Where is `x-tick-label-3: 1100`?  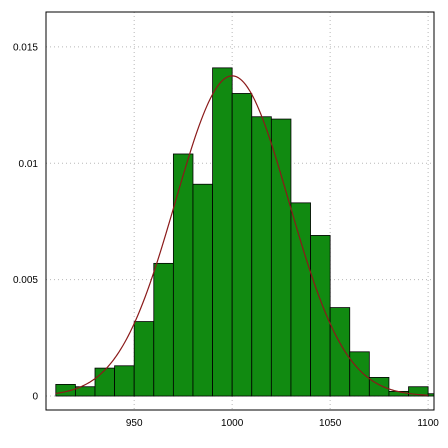 x-tick-label-3: 1100 is located at coordinates (428, 423).